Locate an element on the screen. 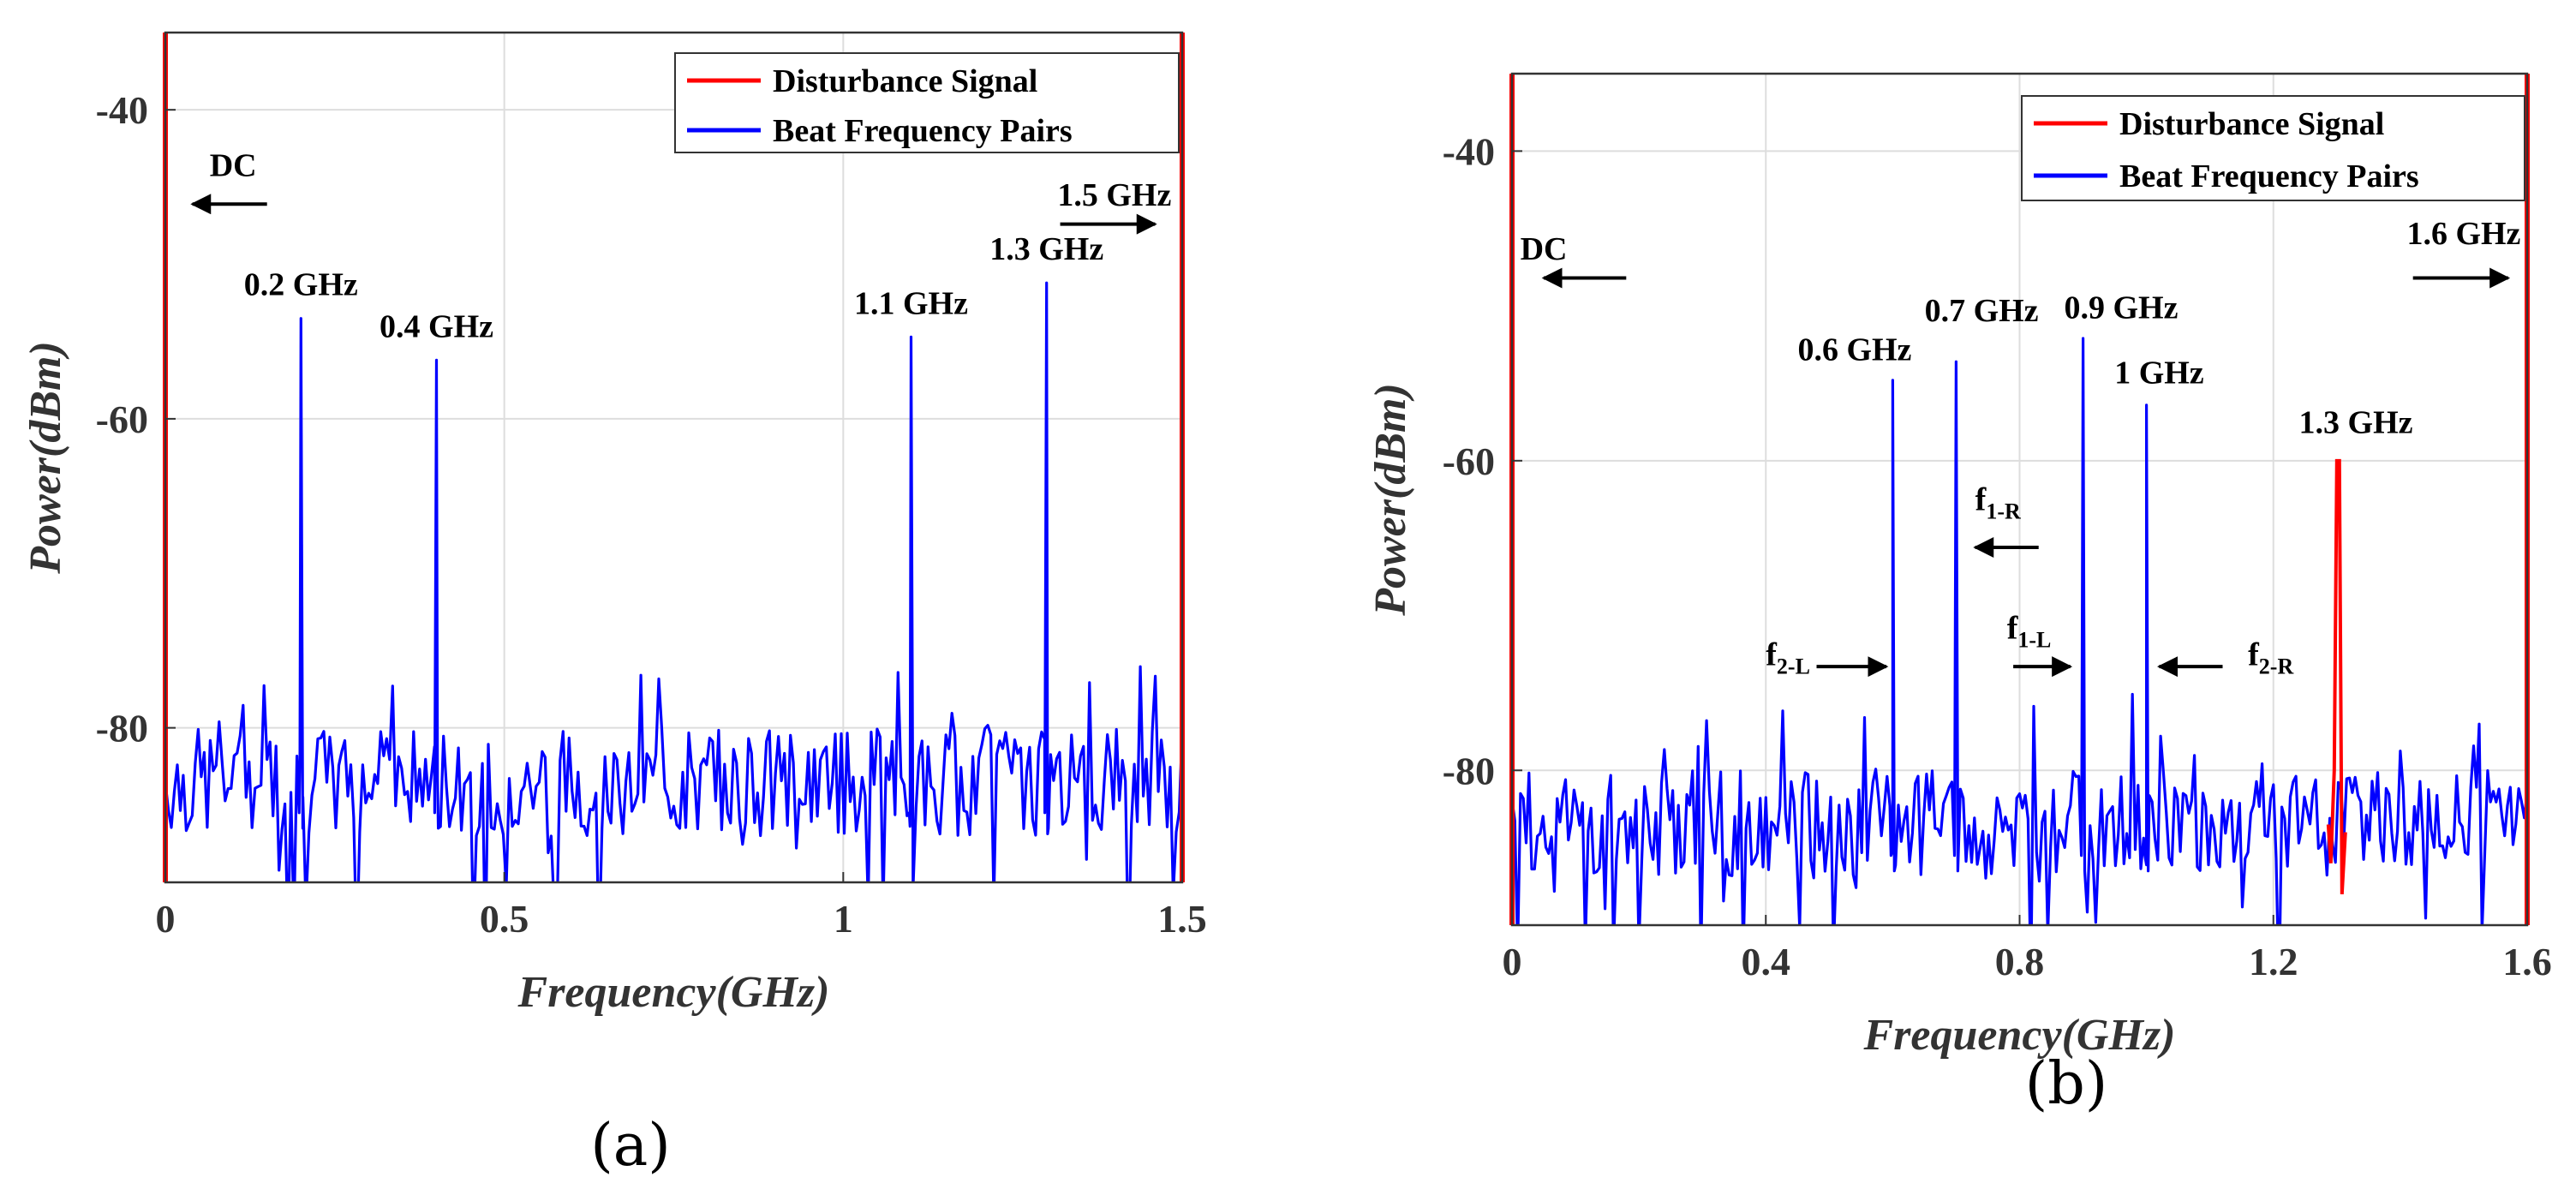 This screenshot has height=1195, width=2576. subscript-annotation-sub: 2-R is located at coordinates (2276, 666).